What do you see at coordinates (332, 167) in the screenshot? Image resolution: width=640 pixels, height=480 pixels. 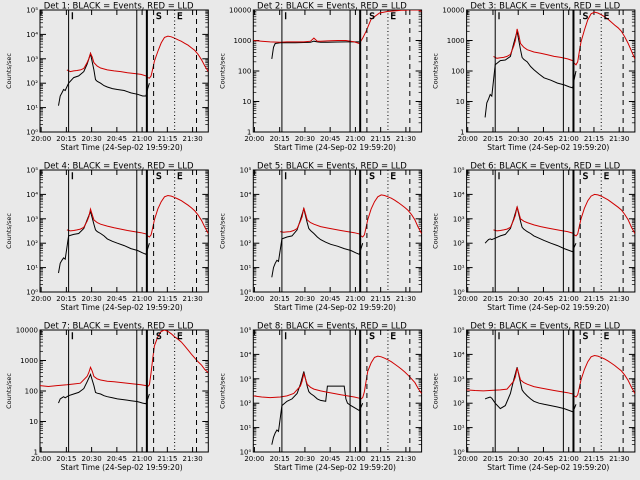 I see `panel-title: Det 5: BLACK = Events, RED = LLD` at bounding box center [332, 167].